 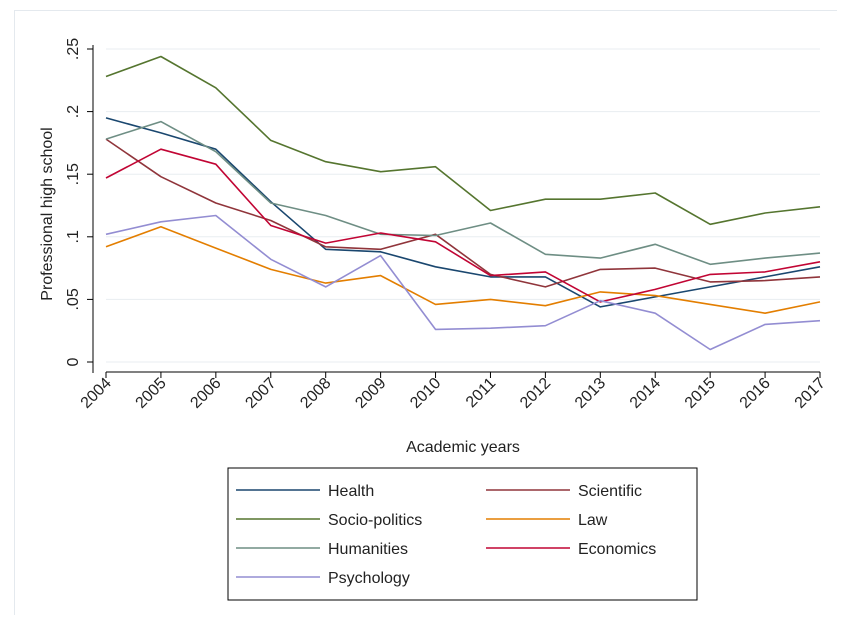 I want to click on legend-label-humanities: Humanities, so click(x=368, y=549).